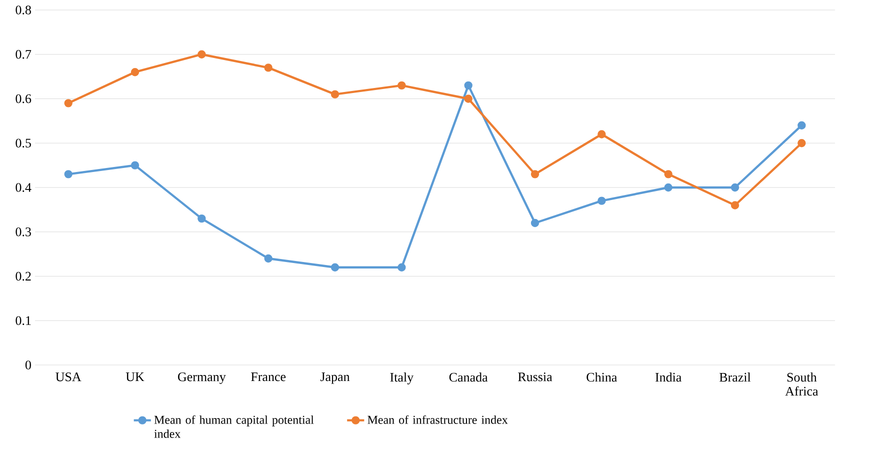 The height and width of the screenshot is (465, 869). Describe the element at coordinates (268, 377) in the screenshot. I see `x-tick-label: France` at that location.